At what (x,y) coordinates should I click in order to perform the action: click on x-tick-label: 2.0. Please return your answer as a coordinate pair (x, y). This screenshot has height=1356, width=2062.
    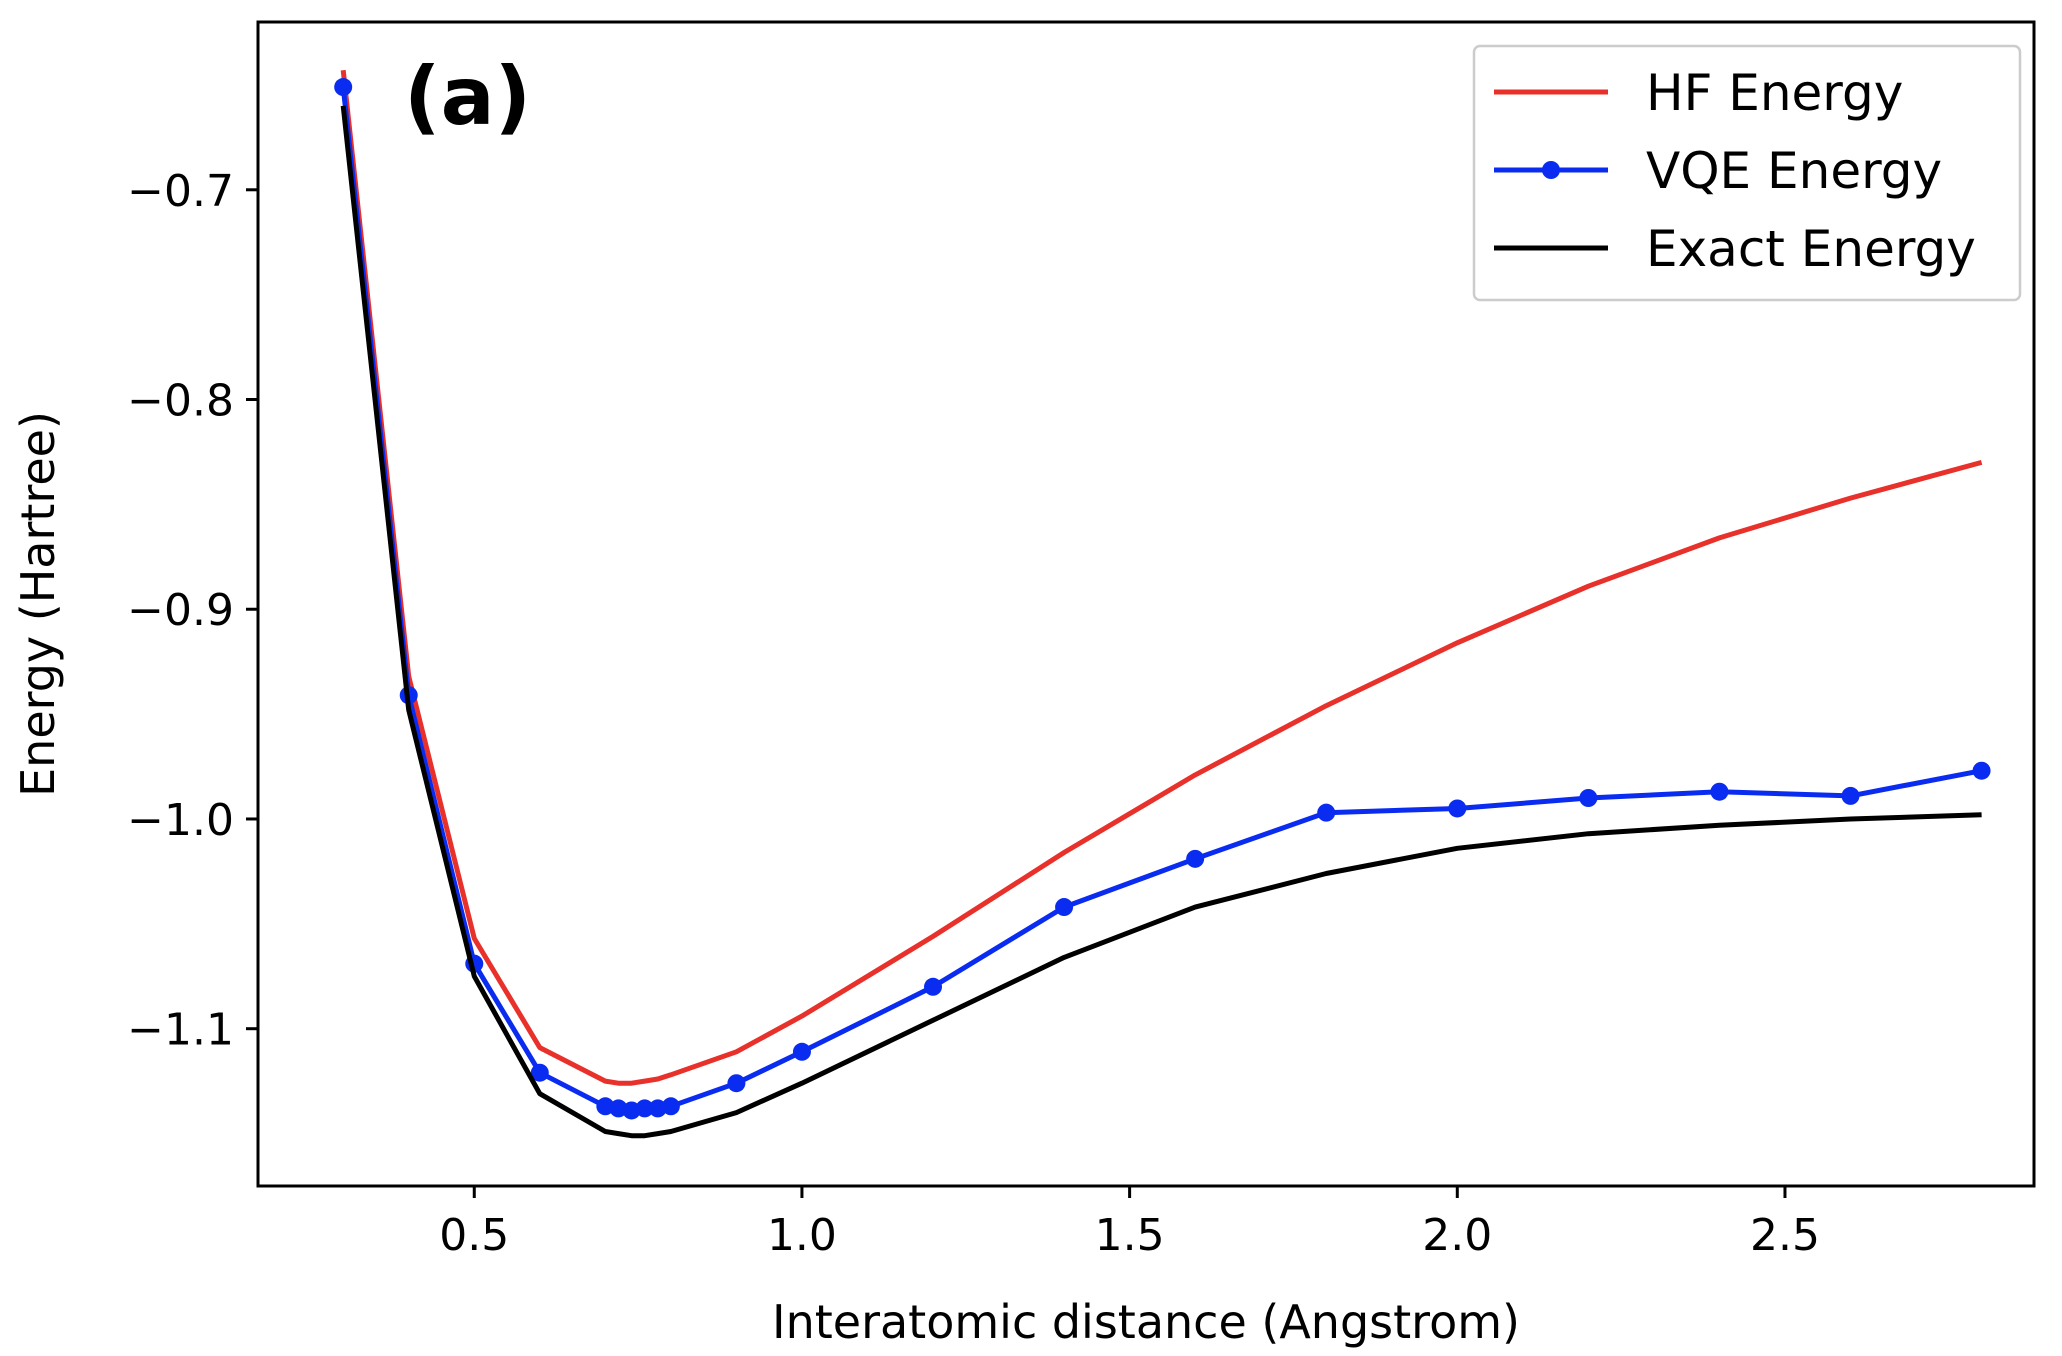
    Looking at the image, I should click on (1457, 1235).